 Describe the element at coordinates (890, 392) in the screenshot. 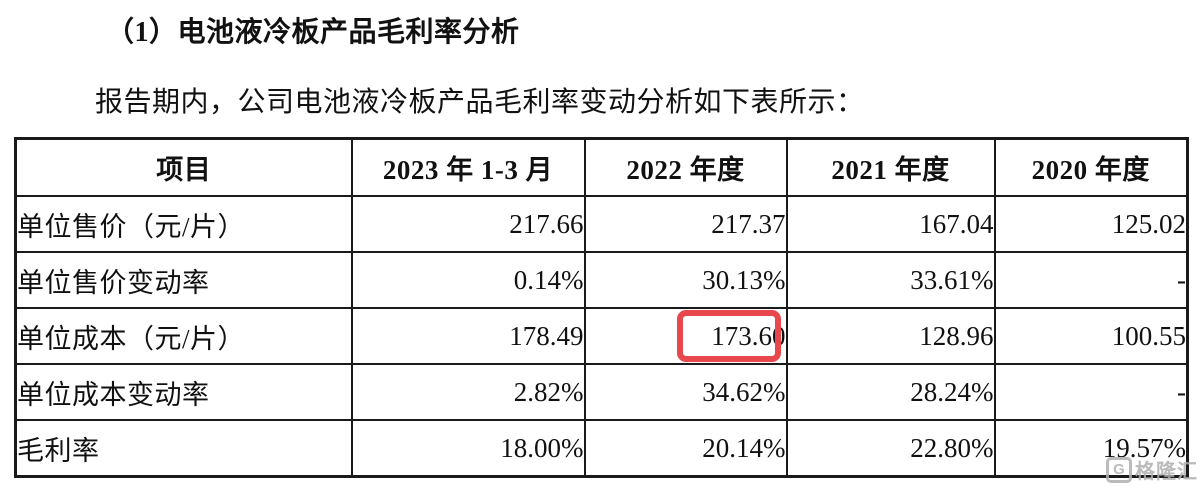

I see `cell-value: 28.24%` at that location.